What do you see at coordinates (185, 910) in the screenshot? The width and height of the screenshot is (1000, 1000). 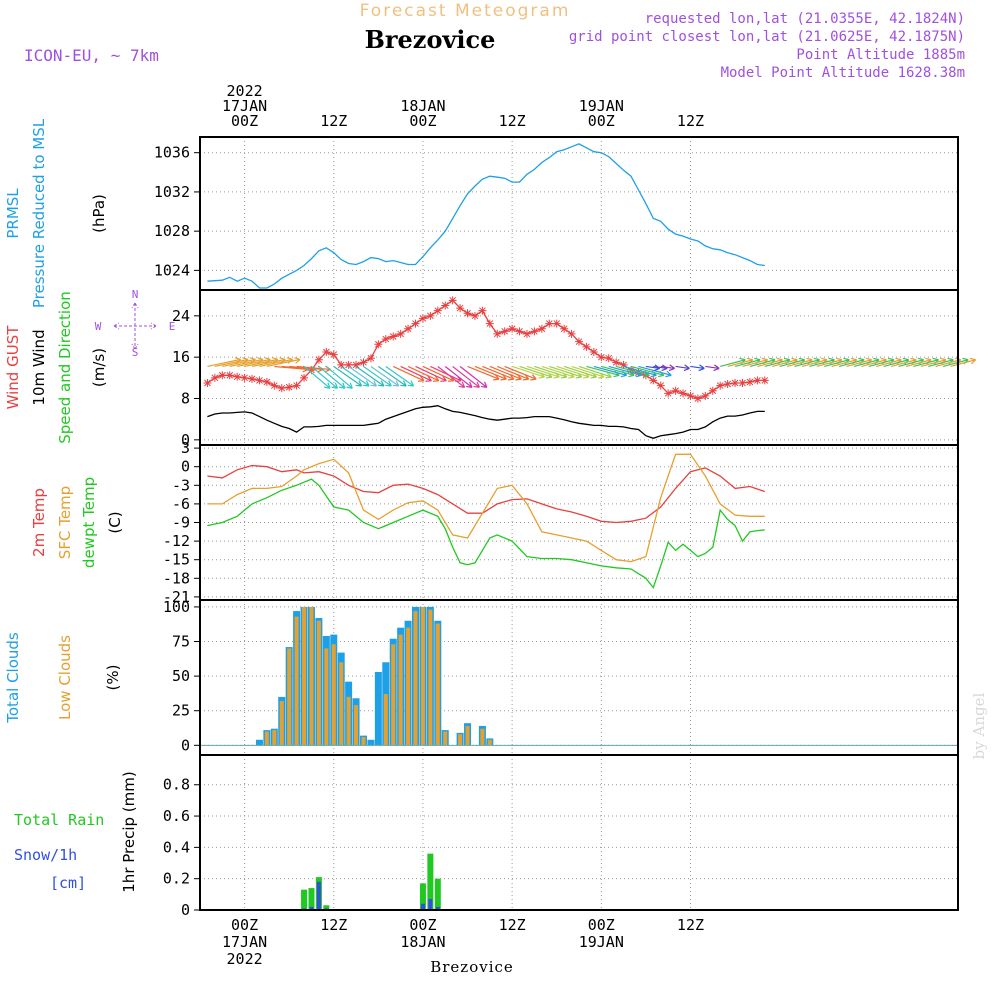 I see `y-tick-label: 0` at bounding box center [185, 910].